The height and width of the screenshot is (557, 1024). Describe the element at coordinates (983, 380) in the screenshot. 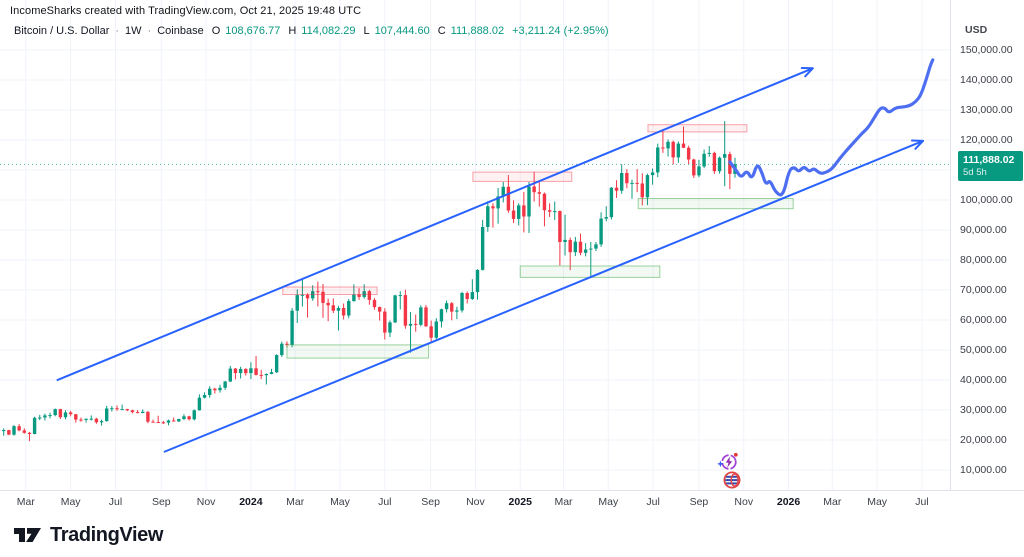

I see `price-tick-label: 40,000.00` at that location.